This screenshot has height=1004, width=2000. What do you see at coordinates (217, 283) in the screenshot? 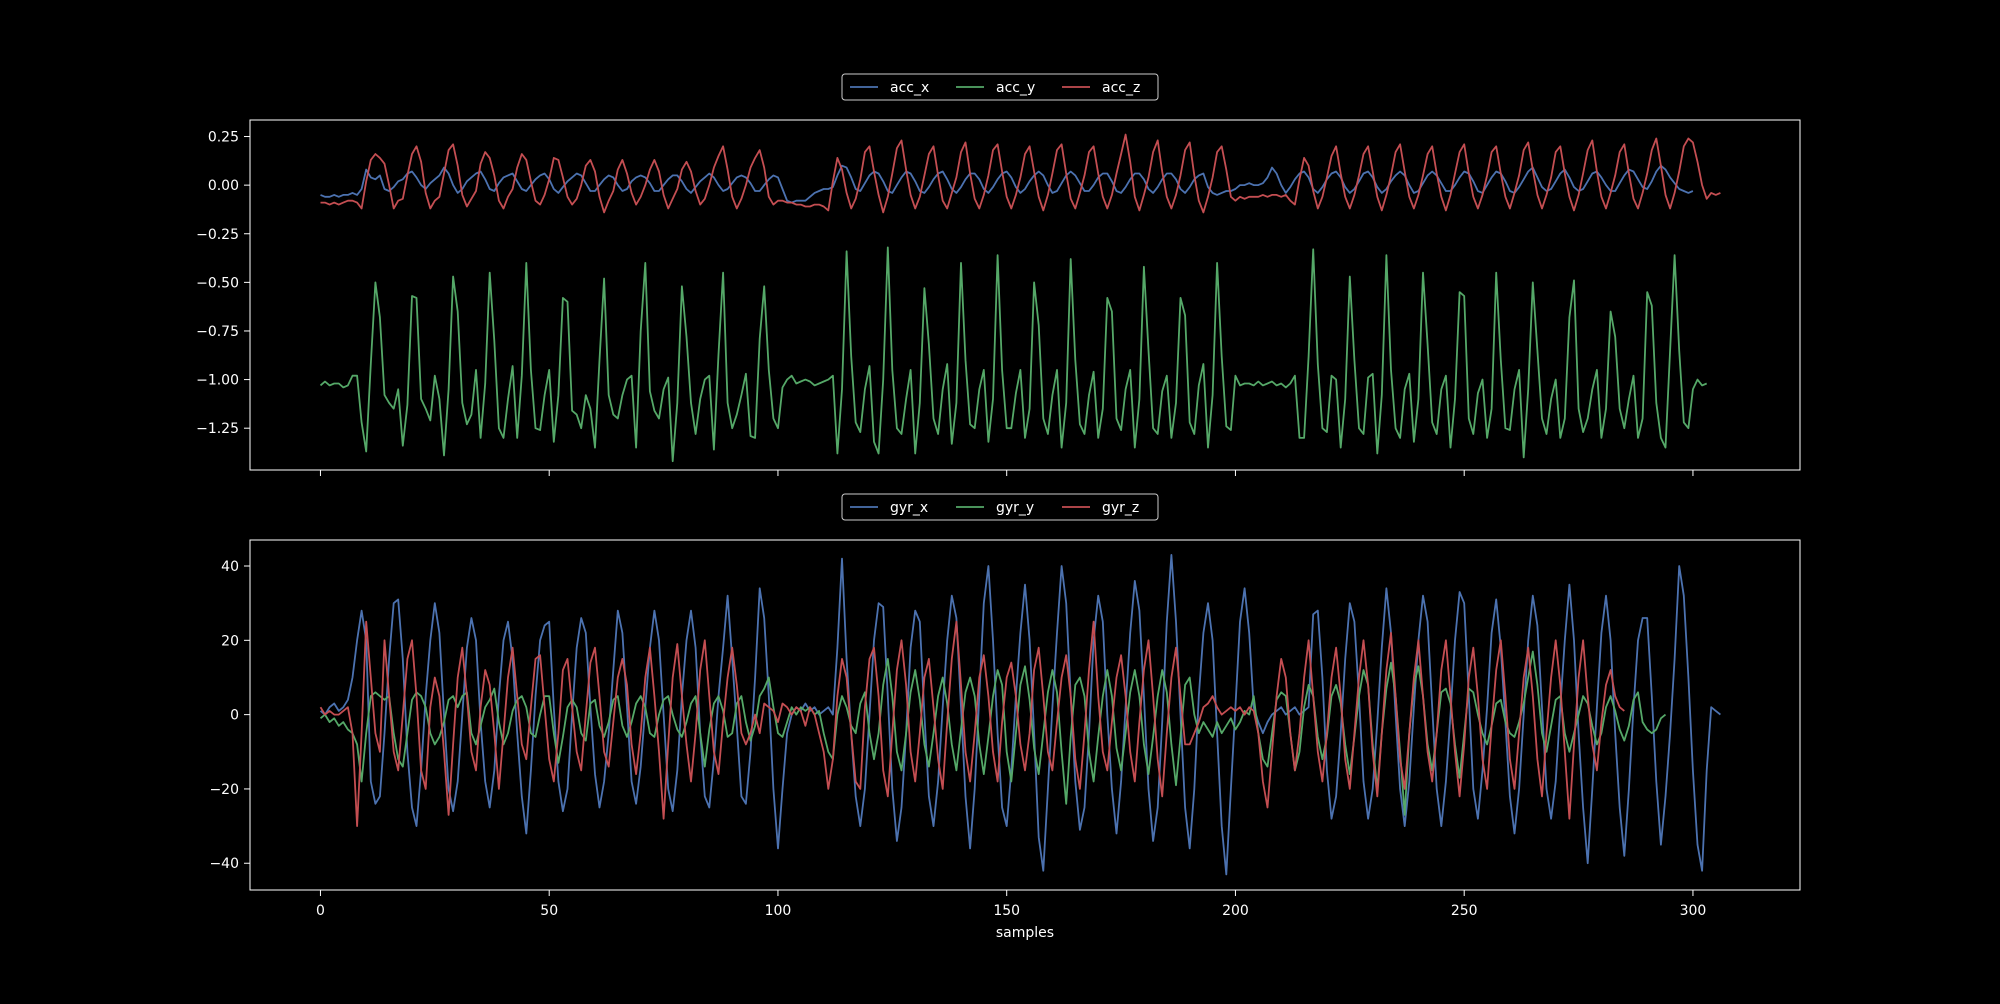
I see `y-tick-label: −0.50` at bounding box center [217, 283].